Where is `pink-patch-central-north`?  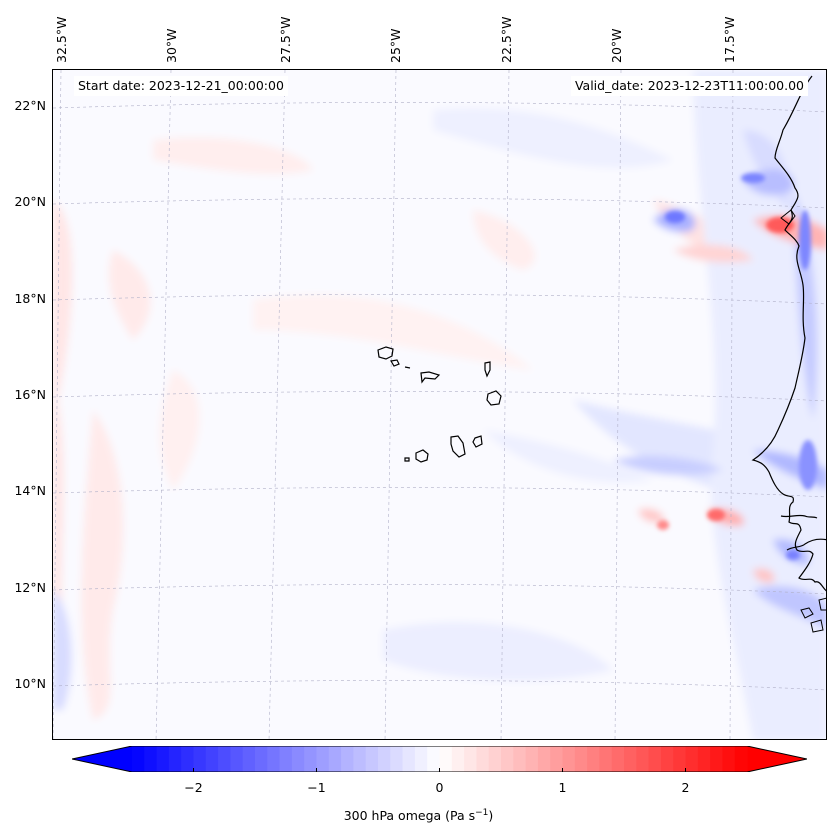 pink-patch-central-north is located at coordinates (504, 240).